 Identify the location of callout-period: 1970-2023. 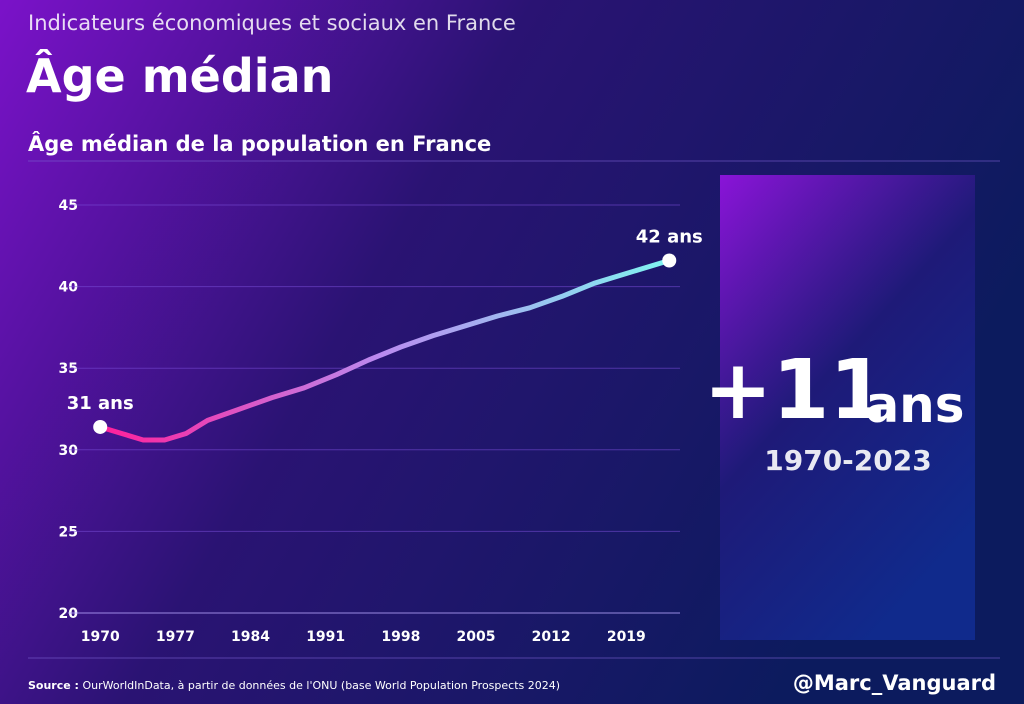
(847, 460).